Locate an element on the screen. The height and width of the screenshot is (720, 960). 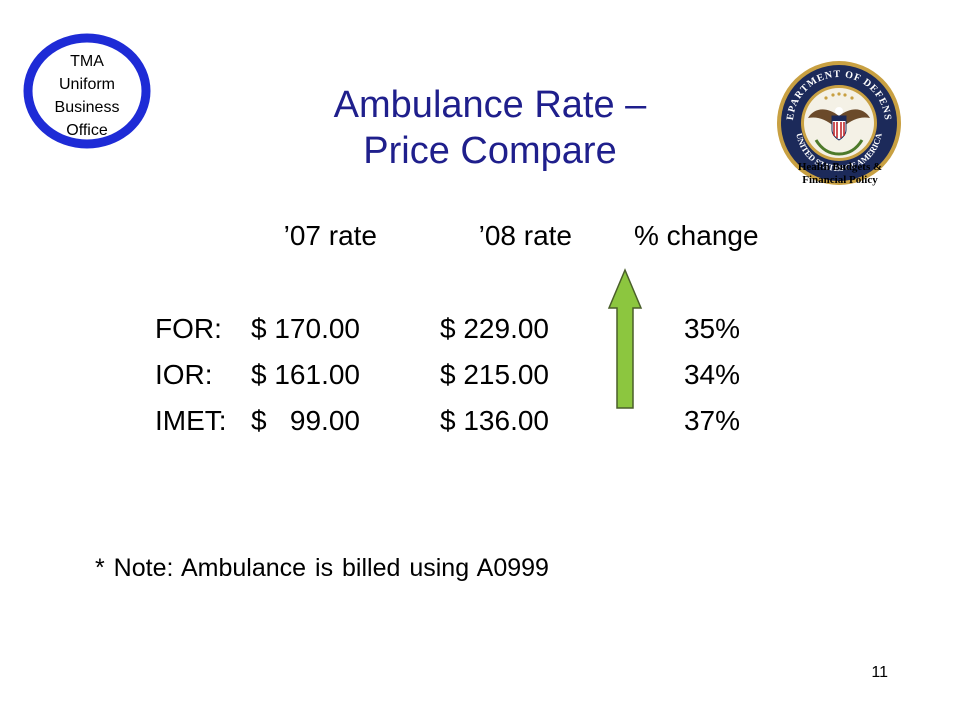
seal-caption: Health Budgets & Financial Policy is located at coordinates (840, 174).